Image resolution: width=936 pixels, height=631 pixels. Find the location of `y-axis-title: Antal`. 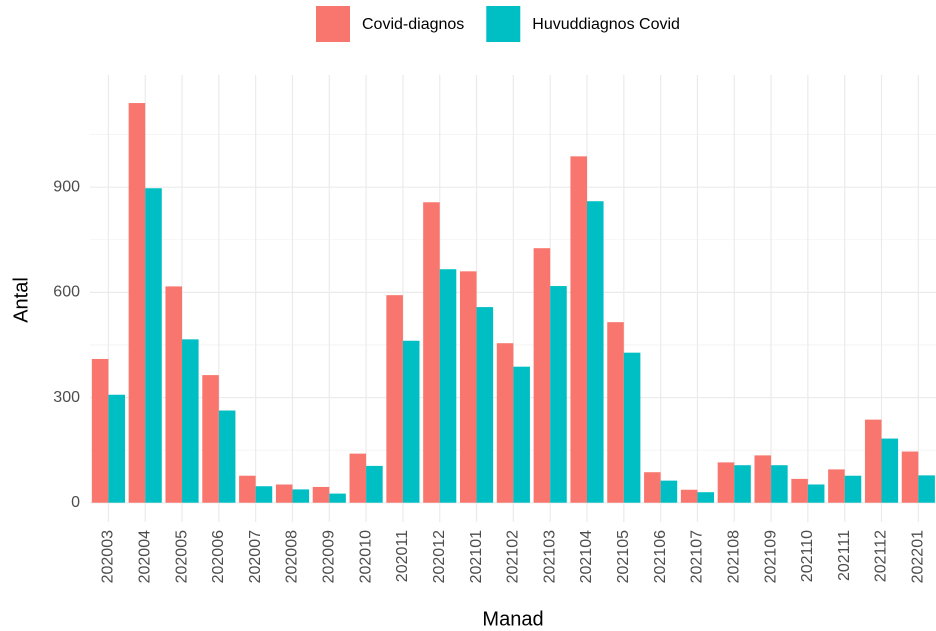

y-axis-title: Antal is located at coordinates (21, 300).